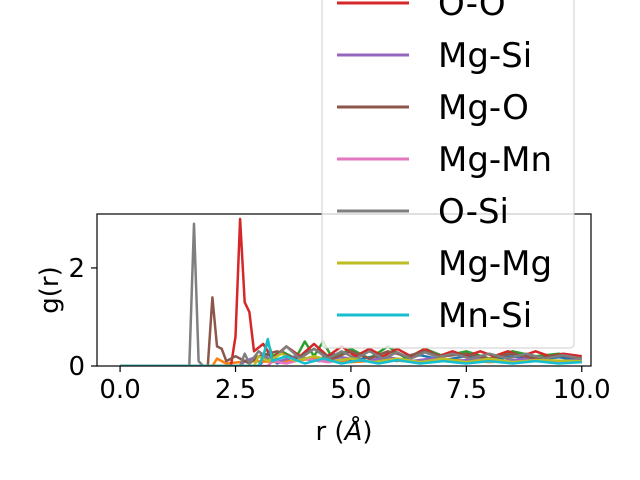 Image resolution: width=640 pixels, height=480 pixels. Describe the element at coordinates (472, 12) in the screenshot. I see `legend-label-o-o: O-O` at that location.